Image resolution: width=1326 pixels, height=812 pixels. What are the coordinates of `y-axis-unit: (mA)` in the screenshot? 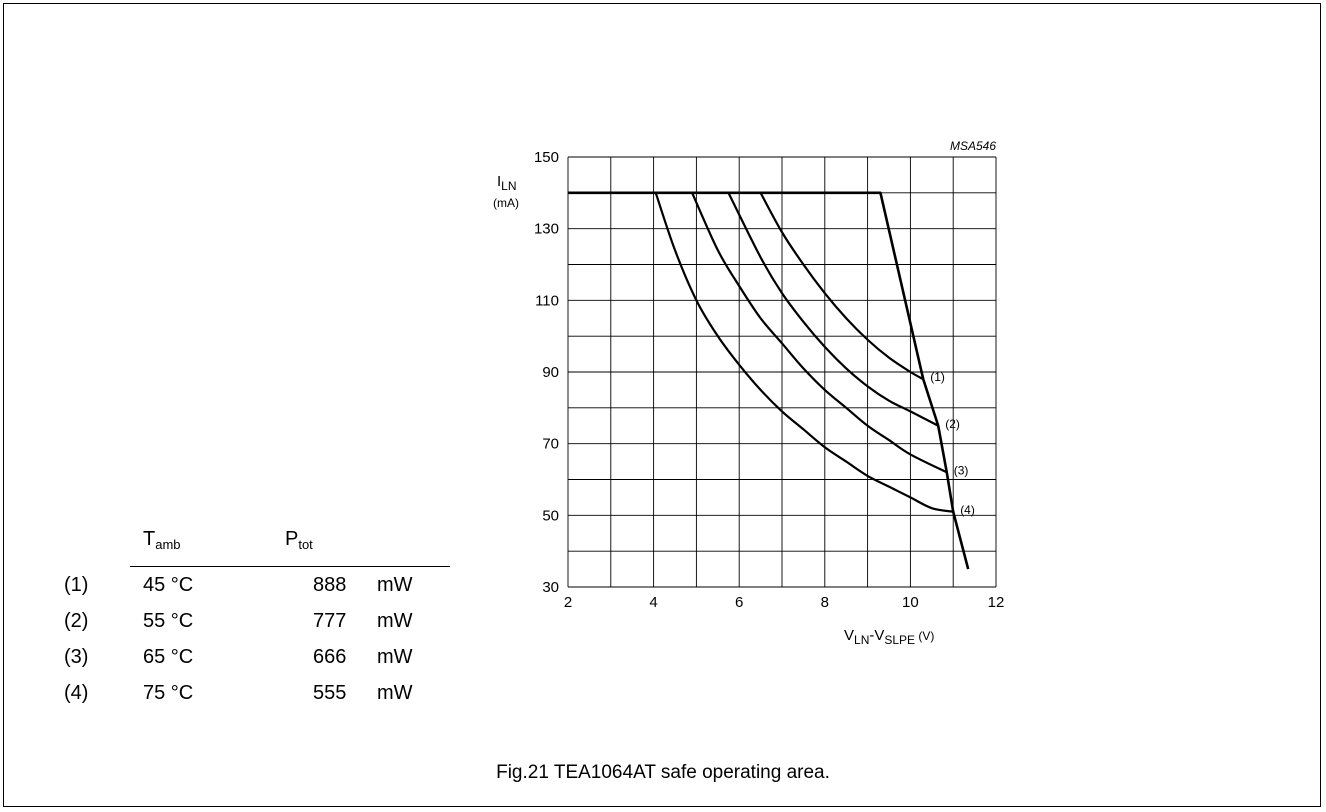 It's located at (506, 203).